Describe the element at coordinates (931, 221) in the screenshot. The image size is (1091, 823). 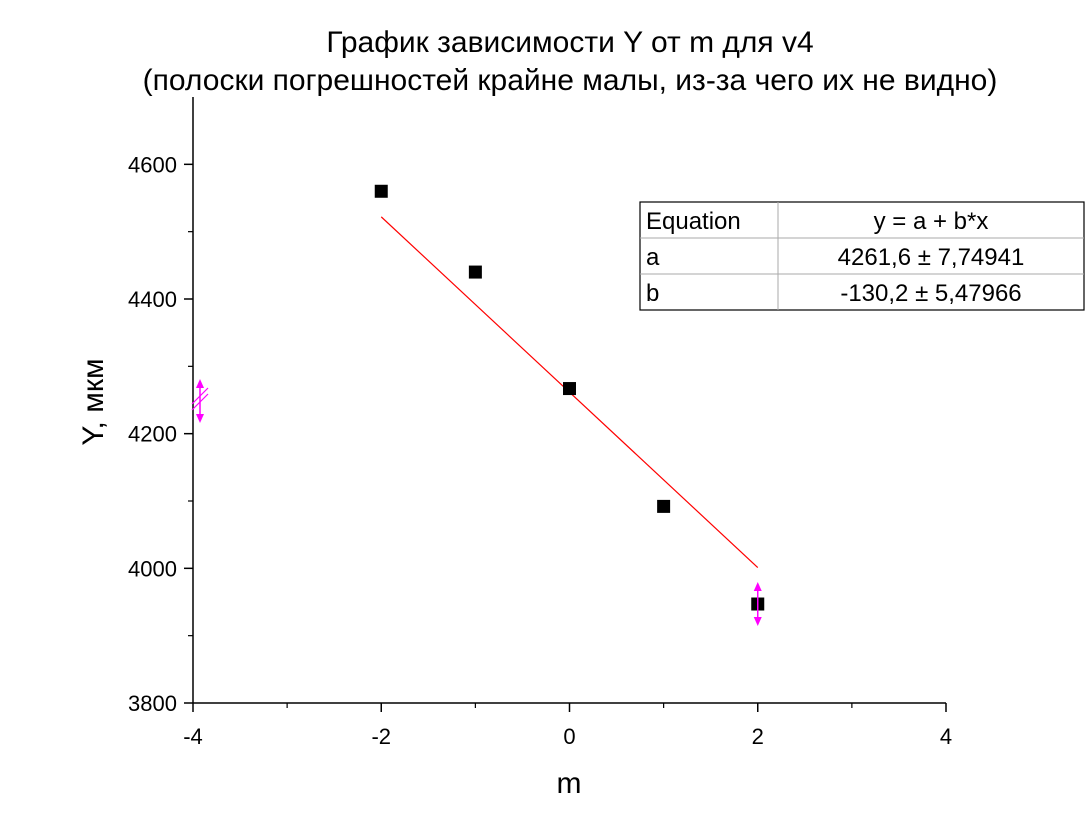
I see `table-cell-value: y = a + b*x` at that location.